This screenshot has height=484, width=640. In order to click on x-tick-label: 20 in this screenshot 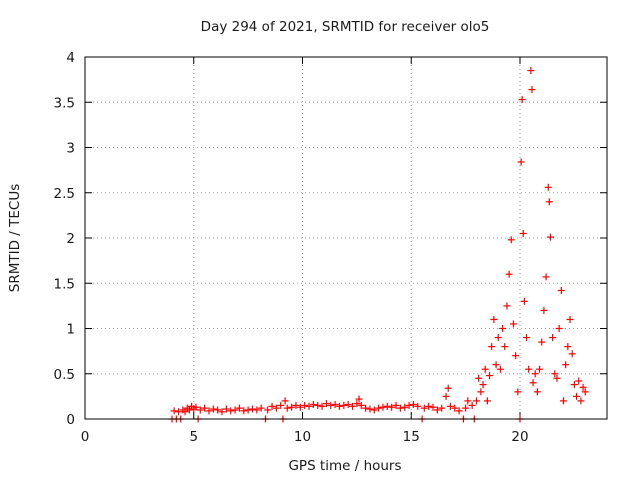, I will do `click(519, 437)`.